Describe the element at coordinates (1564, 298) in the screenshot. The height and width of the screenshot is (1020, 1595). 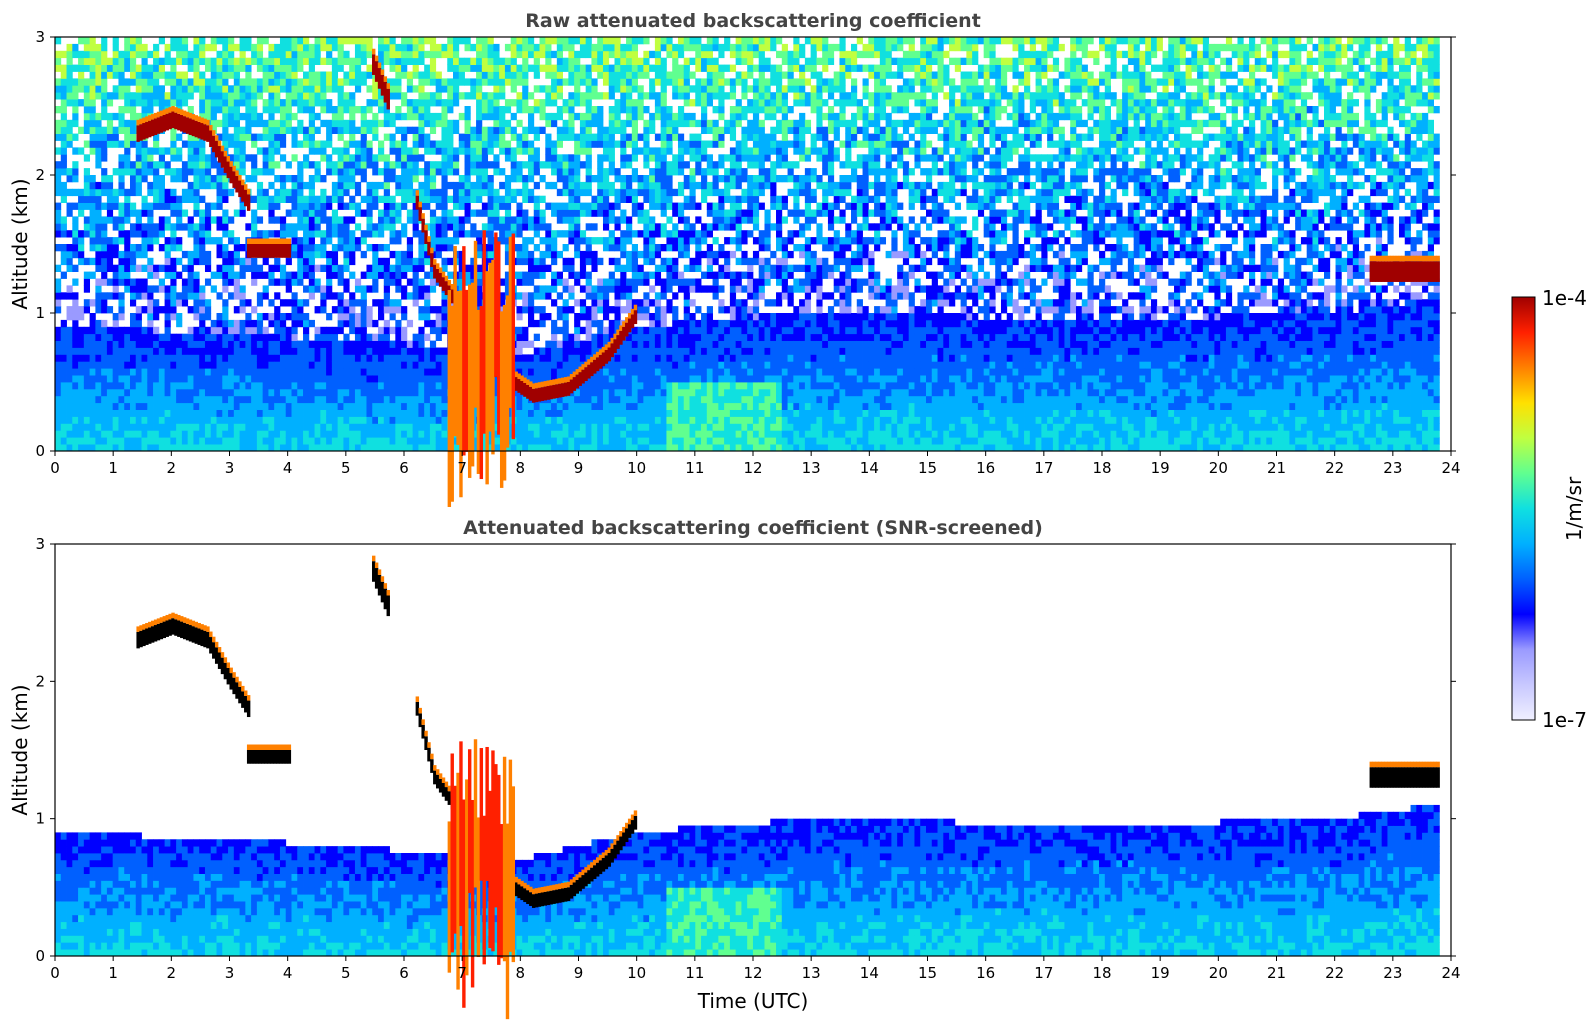
I see `colorbar-max-label: 1e-4` at that location.